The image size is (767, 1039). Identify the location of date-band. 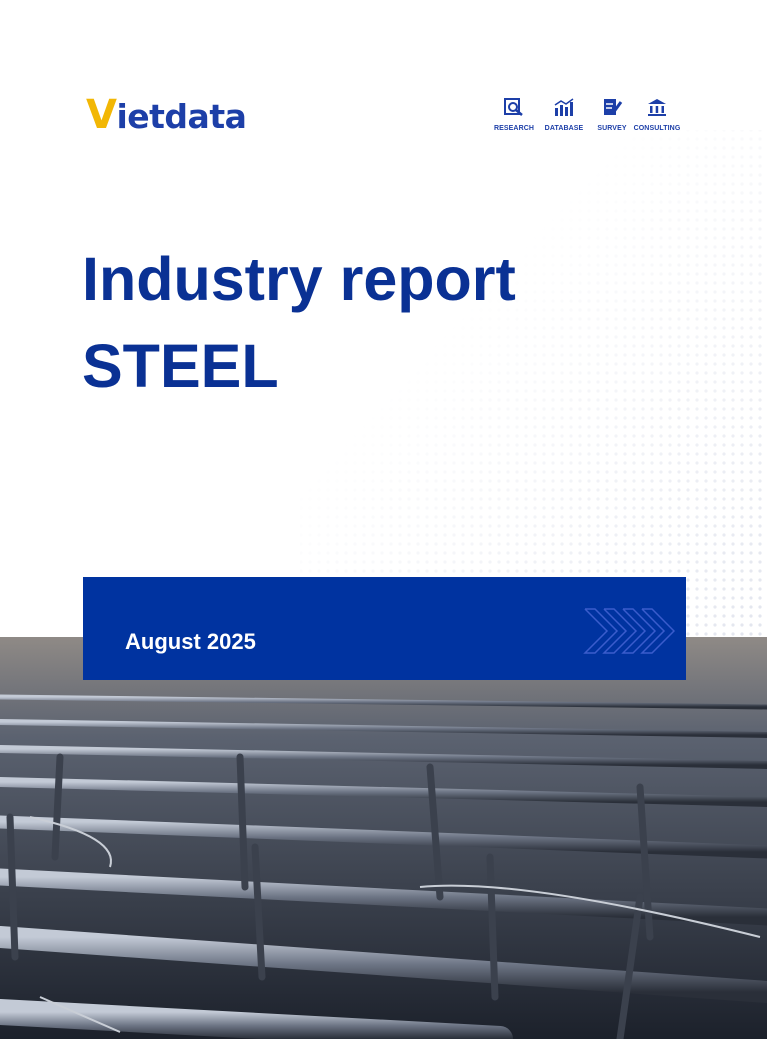
(384, 628).